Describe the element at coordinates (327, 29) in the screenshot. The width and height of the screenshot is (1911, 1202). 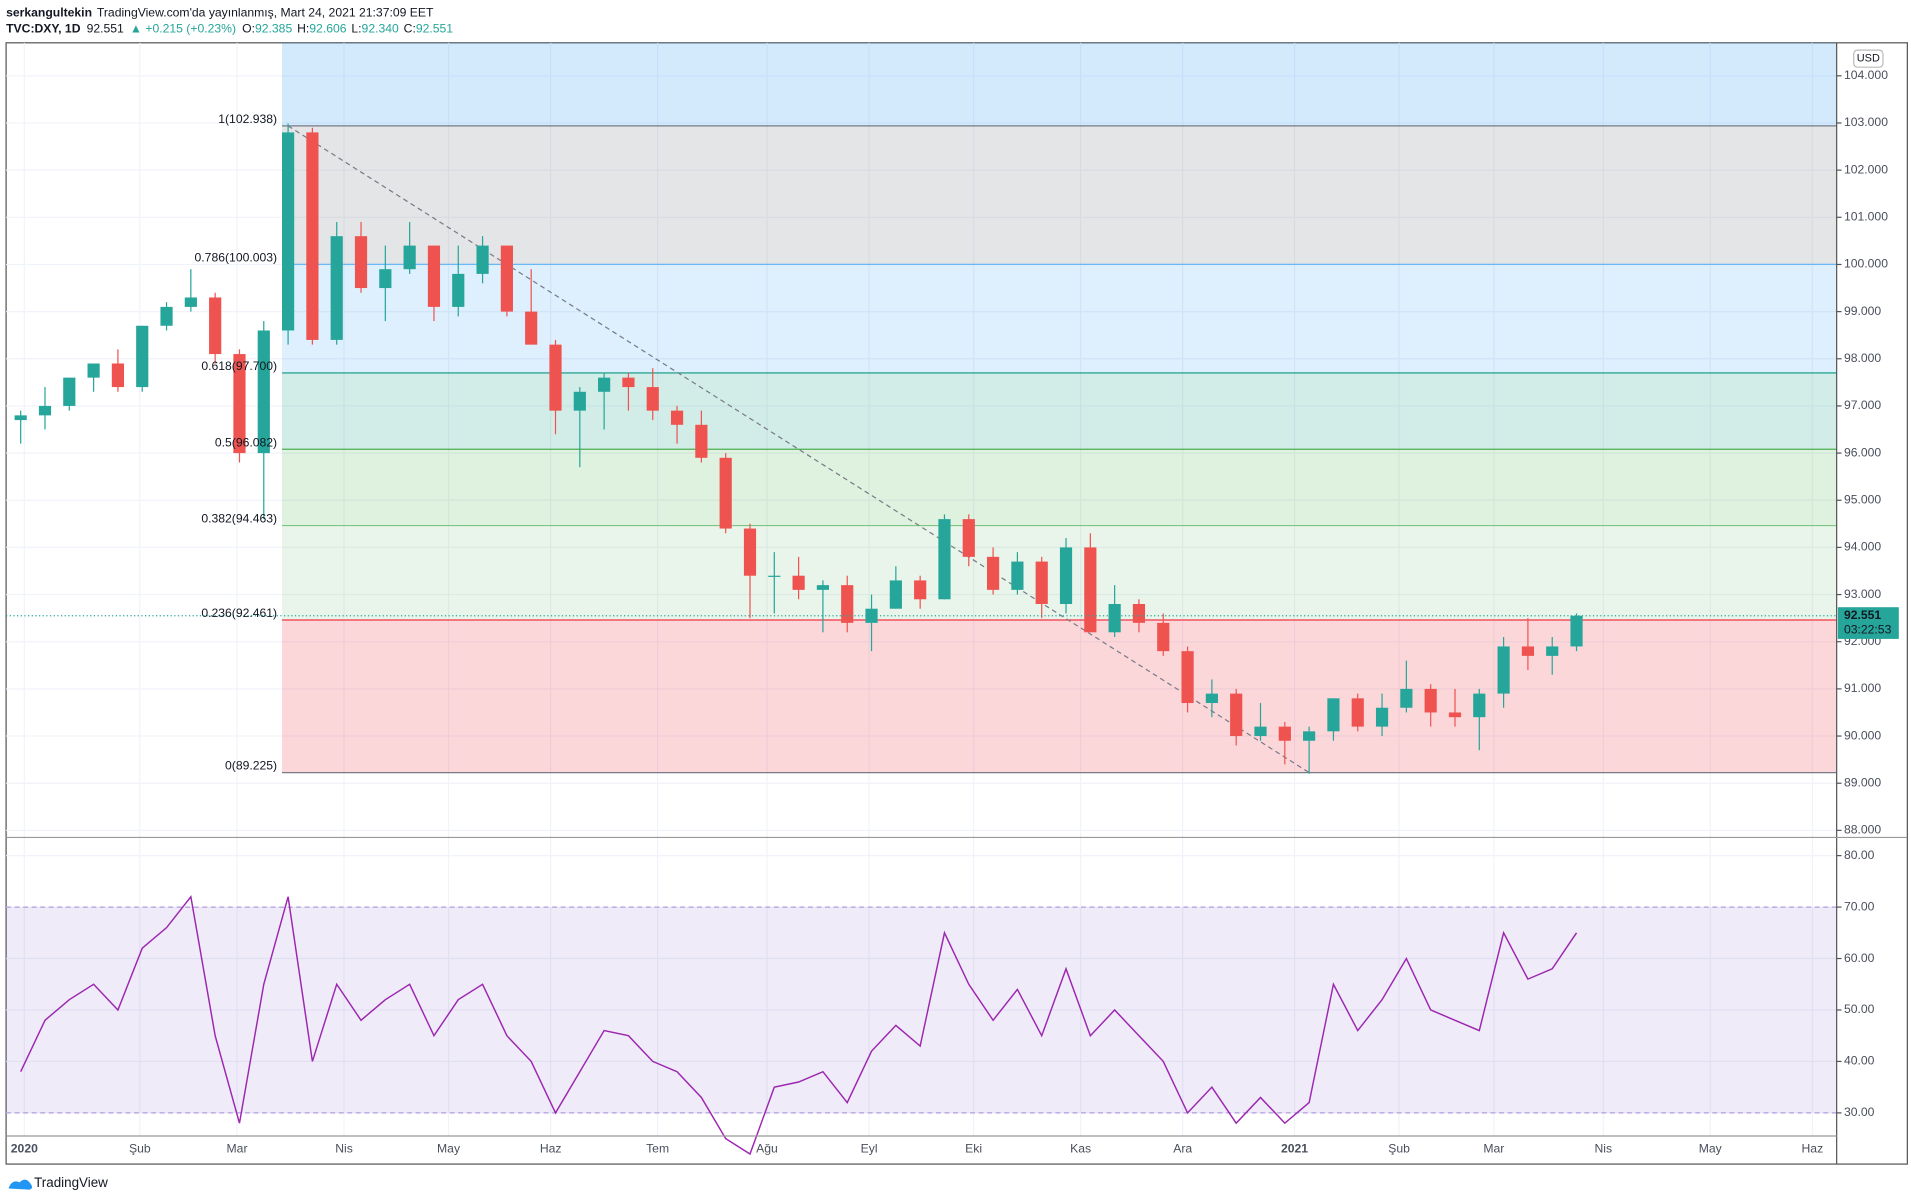
I see `ohlc-value: 92.606` at that location.